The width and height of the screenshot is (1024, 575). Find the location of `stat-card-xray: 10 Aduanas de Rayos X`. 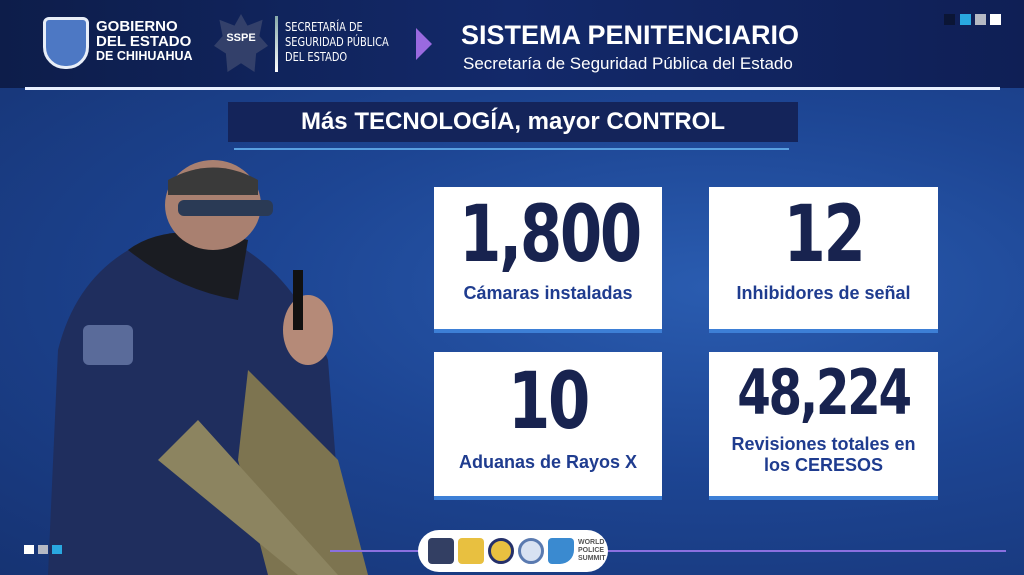

stat-card-xray: 10 Aduanas de Rayos X is located at coordinates (548, 426).